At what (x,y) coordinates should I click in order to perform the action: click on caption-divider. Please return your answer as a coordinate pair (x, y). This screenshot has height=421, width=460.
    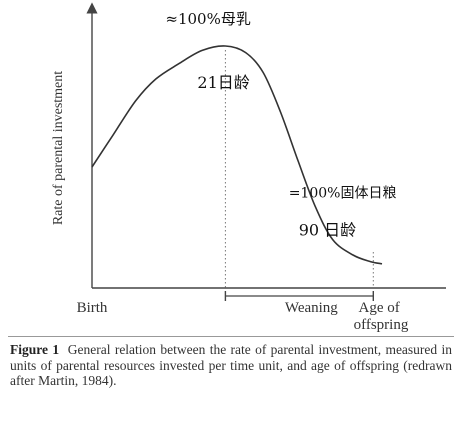
    Looking at the image, I should click on (231, 336).